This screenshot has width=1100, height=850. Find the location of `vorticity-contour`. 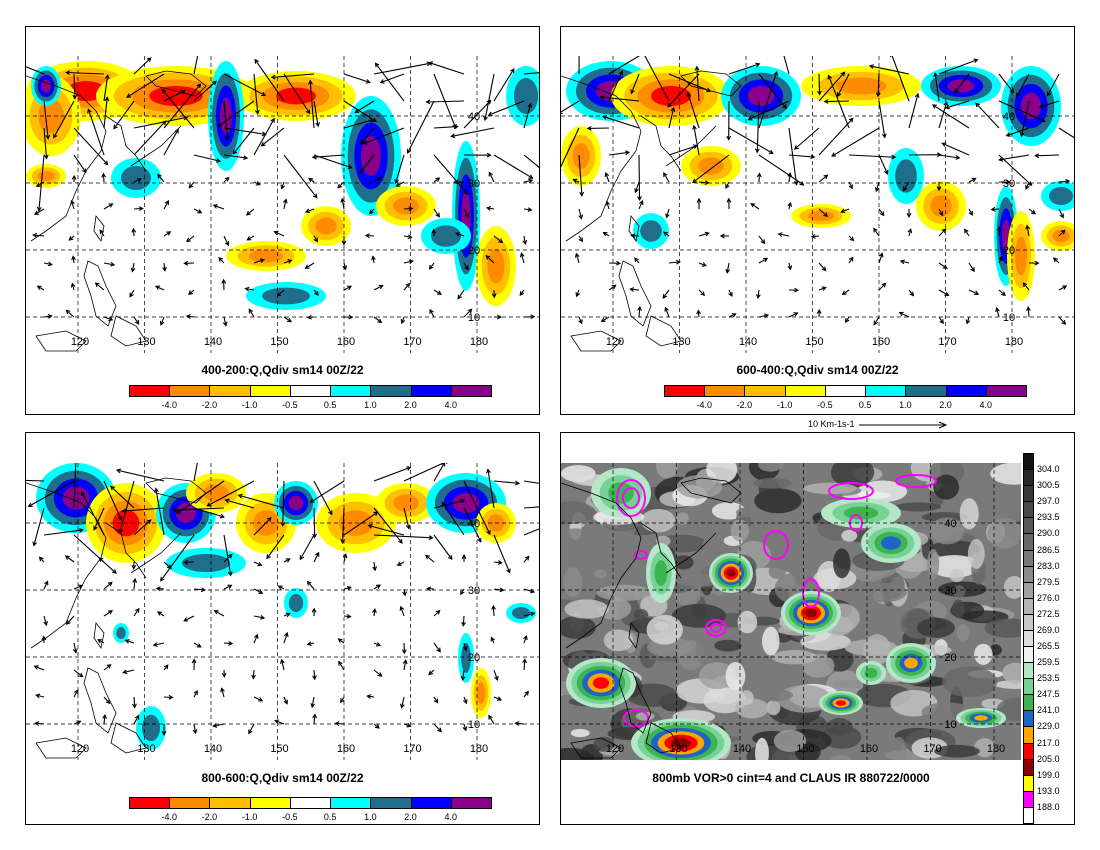

vorticity-contour is located at coordinates (716, 628).